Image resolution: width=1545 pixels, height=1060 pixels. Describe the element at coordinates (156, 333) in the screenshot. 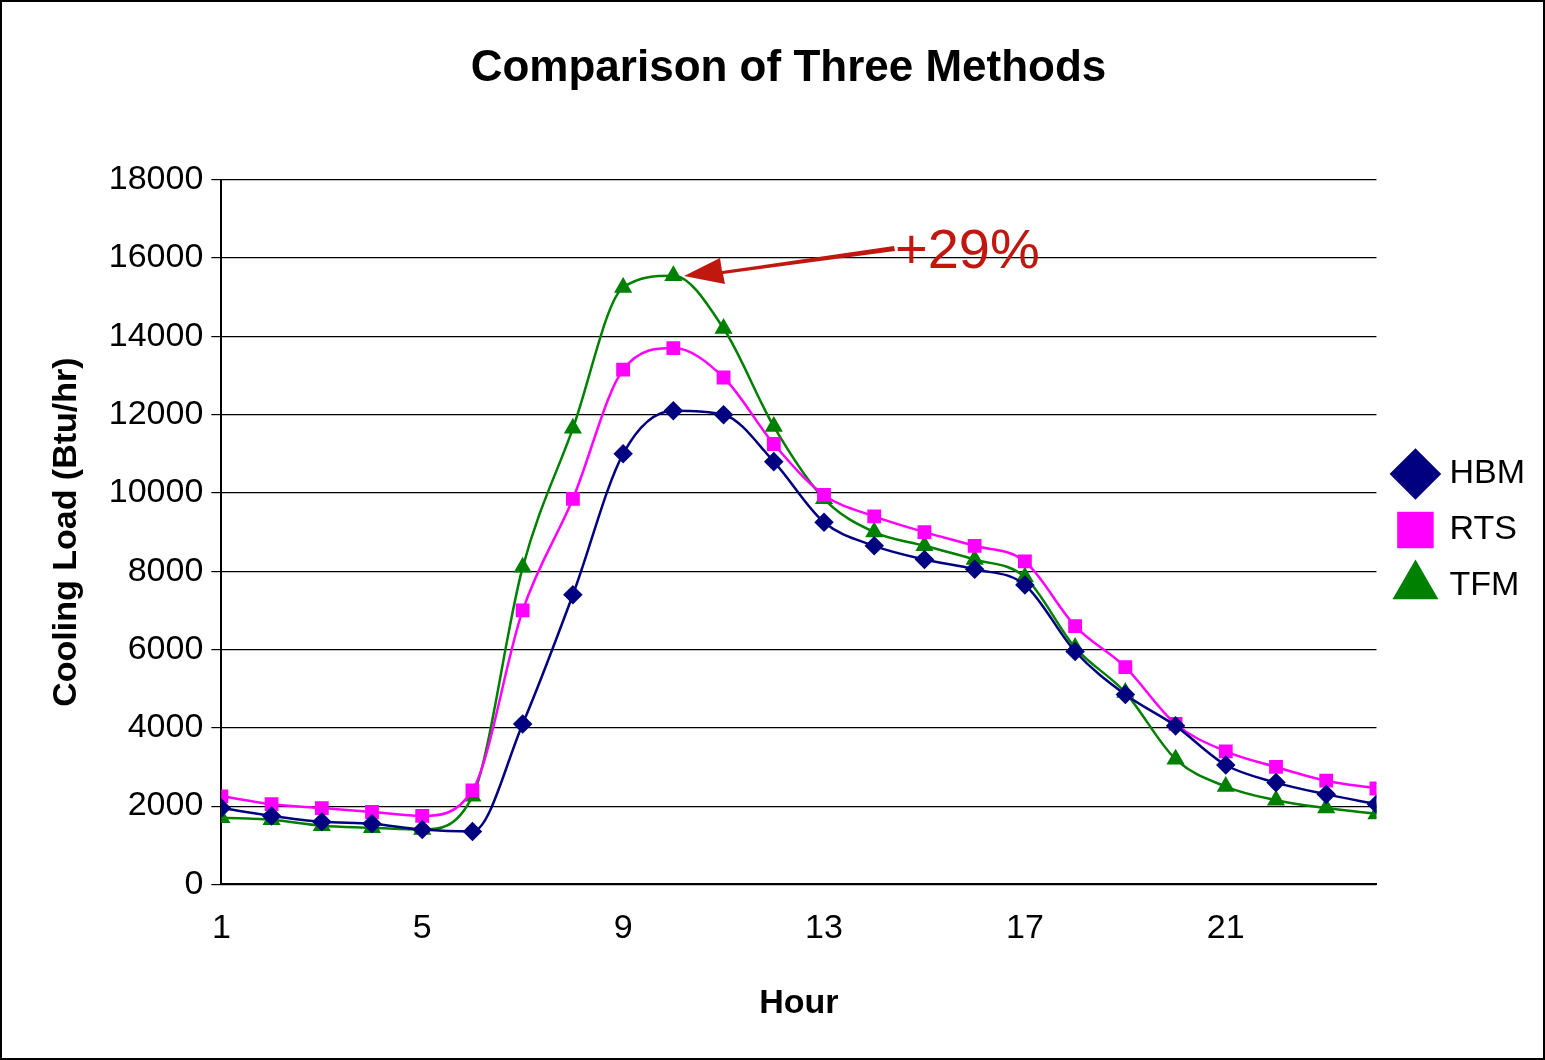

I see `y-tick-label: 14000` at that location.